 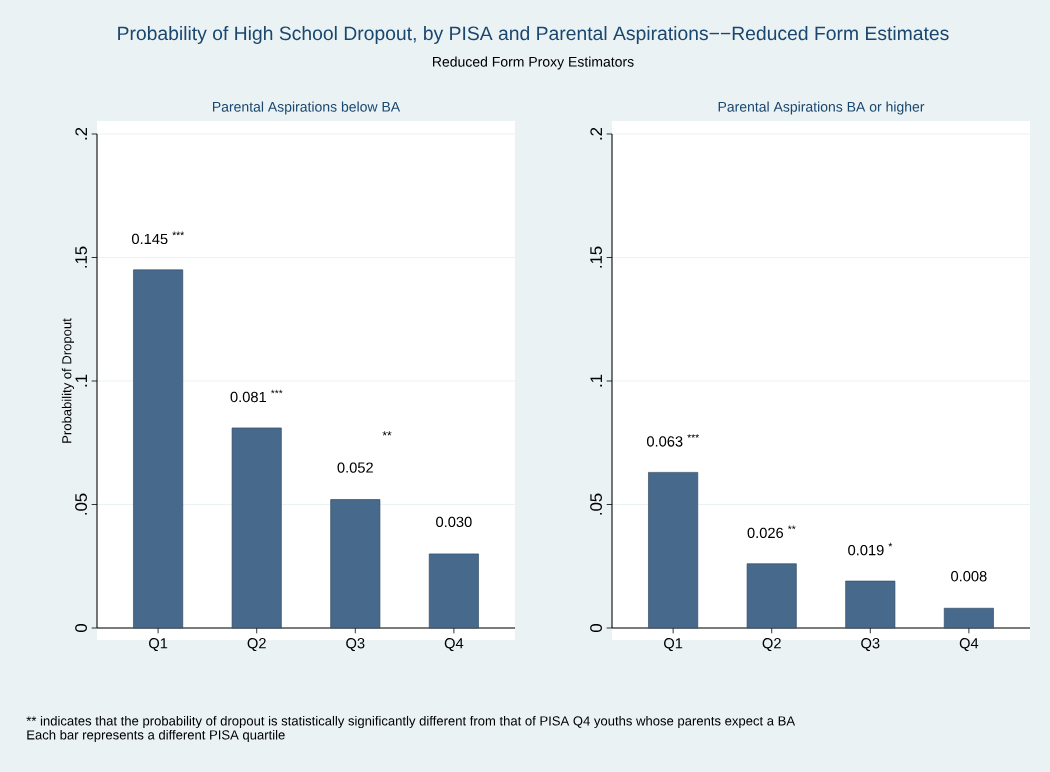 What do you see at coordinates (387, 433) in the screenshot?
I see `annotation: **` at bounding box center [387, 433].